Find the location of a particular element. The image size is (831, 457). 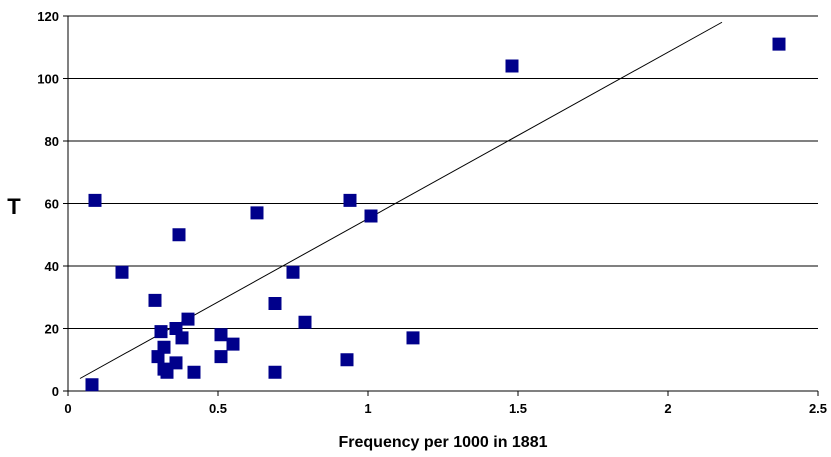

y-tick-labels: 0 20 40 60 80 100 120 is located at coordinates (48, 204).